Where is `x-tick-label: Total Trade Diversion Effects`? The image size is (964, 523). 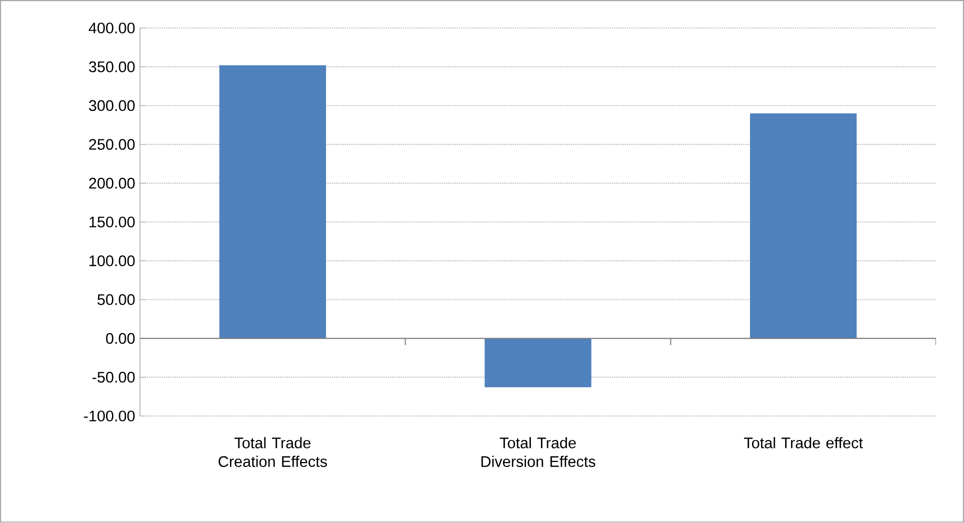 x-tick-label: Total Trade Diversion Effects is located at coordinates (538, 452).